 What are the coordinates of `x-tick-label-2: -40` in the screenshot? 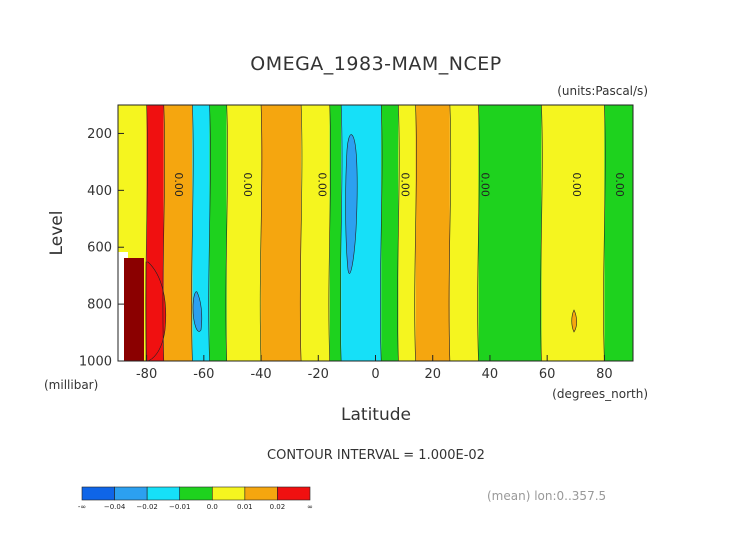 It's located at (260, 374).